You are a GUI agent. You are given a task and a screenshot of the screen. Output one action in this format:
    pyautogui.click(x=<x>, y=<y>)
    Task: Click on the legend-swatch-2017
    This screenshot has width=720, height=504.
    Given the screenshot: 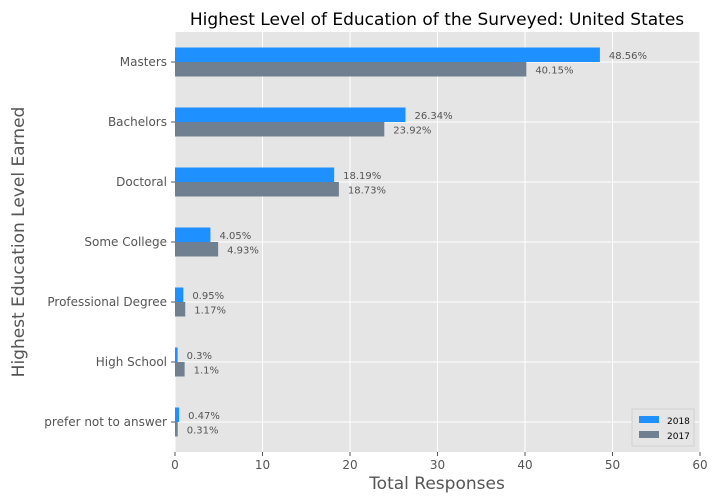 What is the action you would take?
    pyautogui.click(x=649, y=434)
    